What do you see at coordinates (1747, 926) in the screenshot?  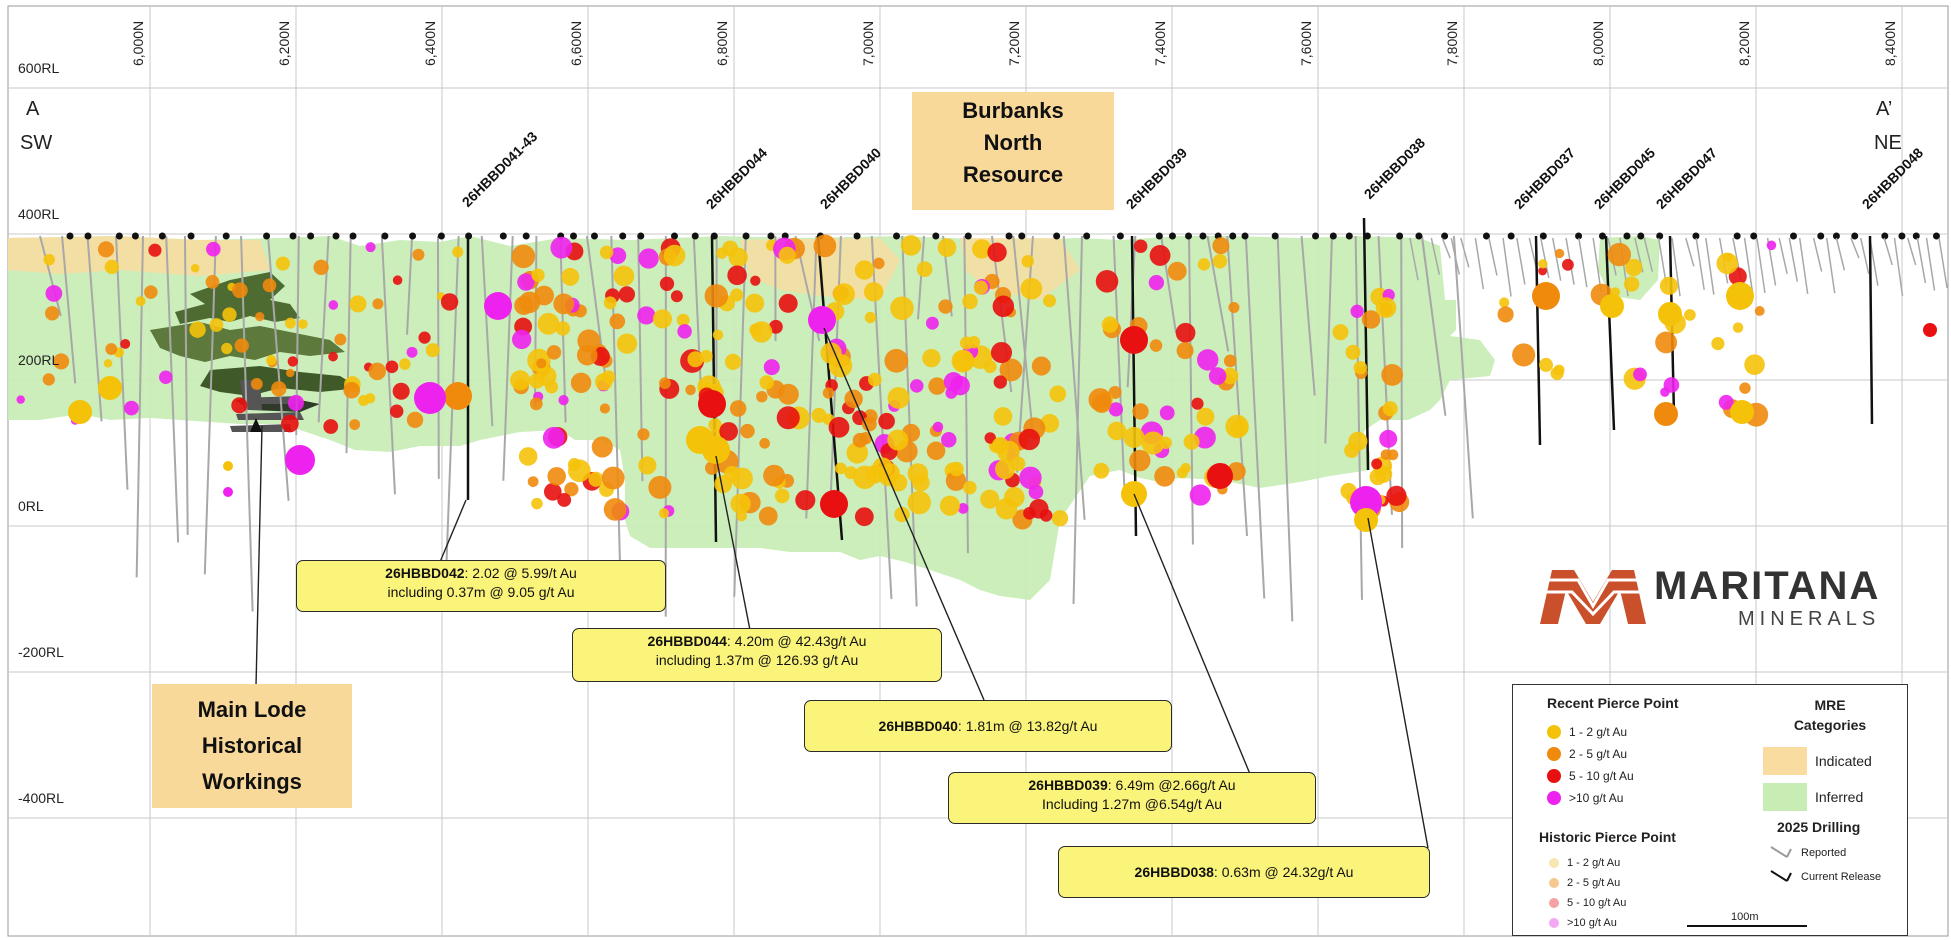 I see `scale-bar` at bounding box center [1747, 926].